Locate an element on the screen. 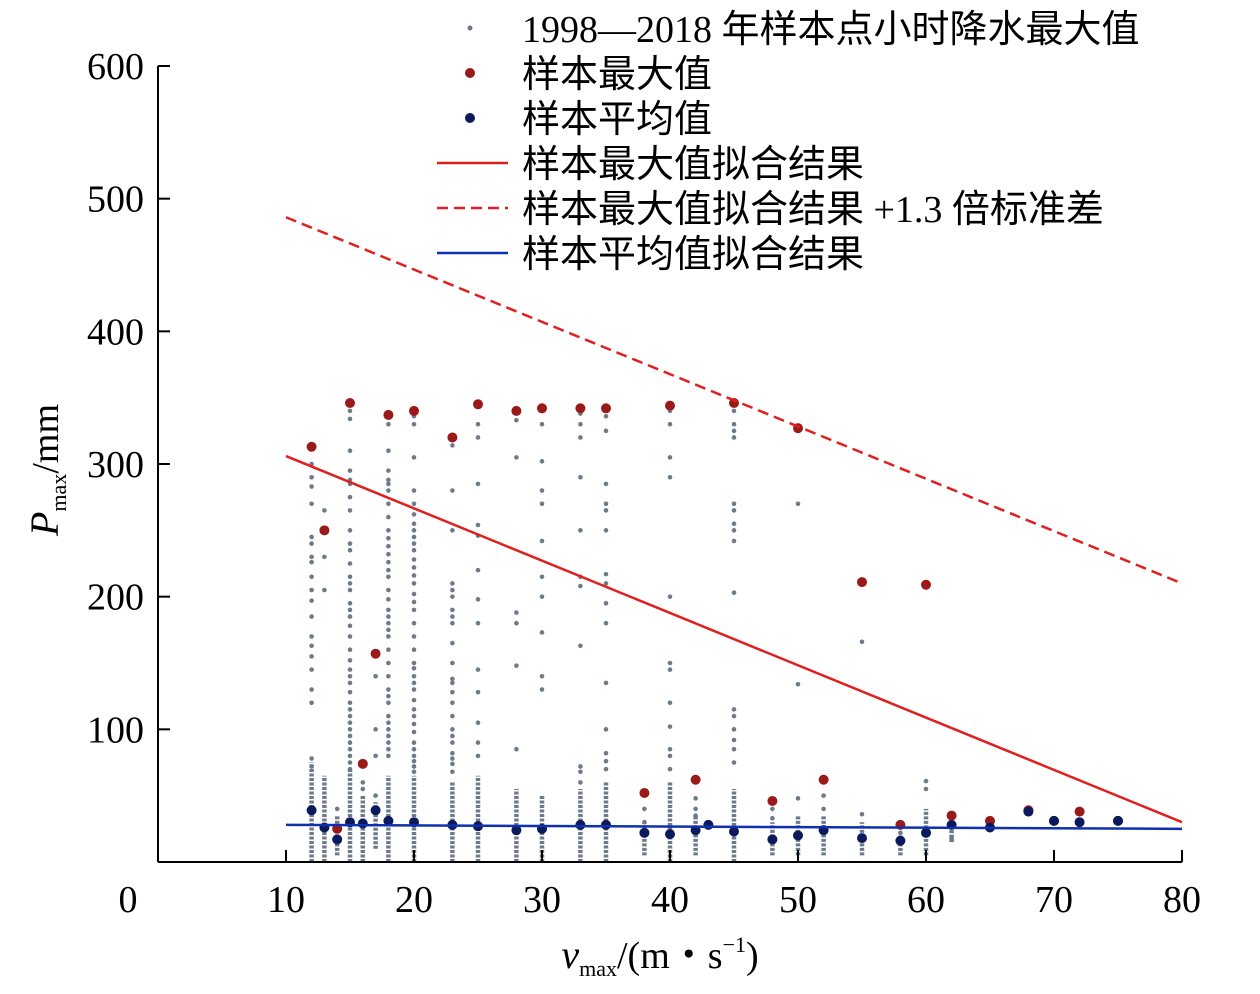 This screenshot has height=994, width=1260. y-tick-label: 500 is located at coordinates (115, 200).